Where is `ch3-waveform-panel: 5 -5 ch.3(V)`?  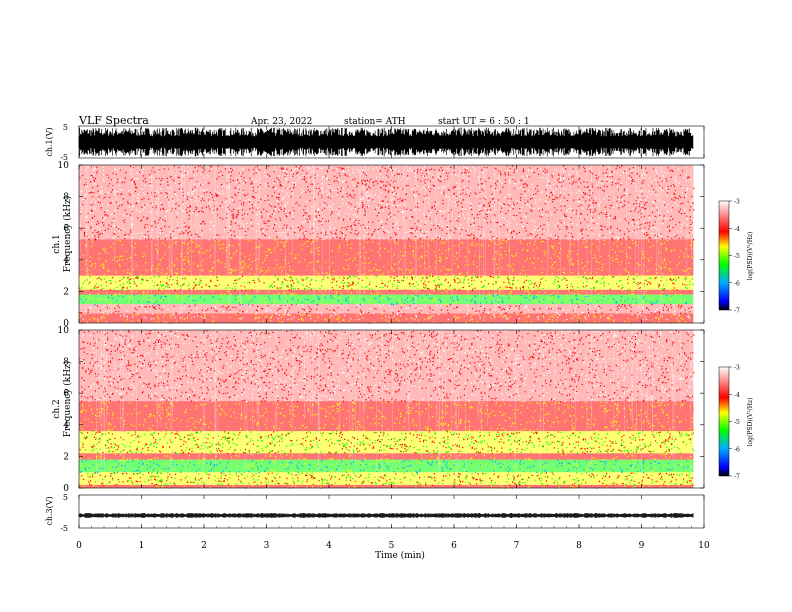 ch3-waveform-panel: 5 -5 ch.3(V) is located at coordinates (375, 513).